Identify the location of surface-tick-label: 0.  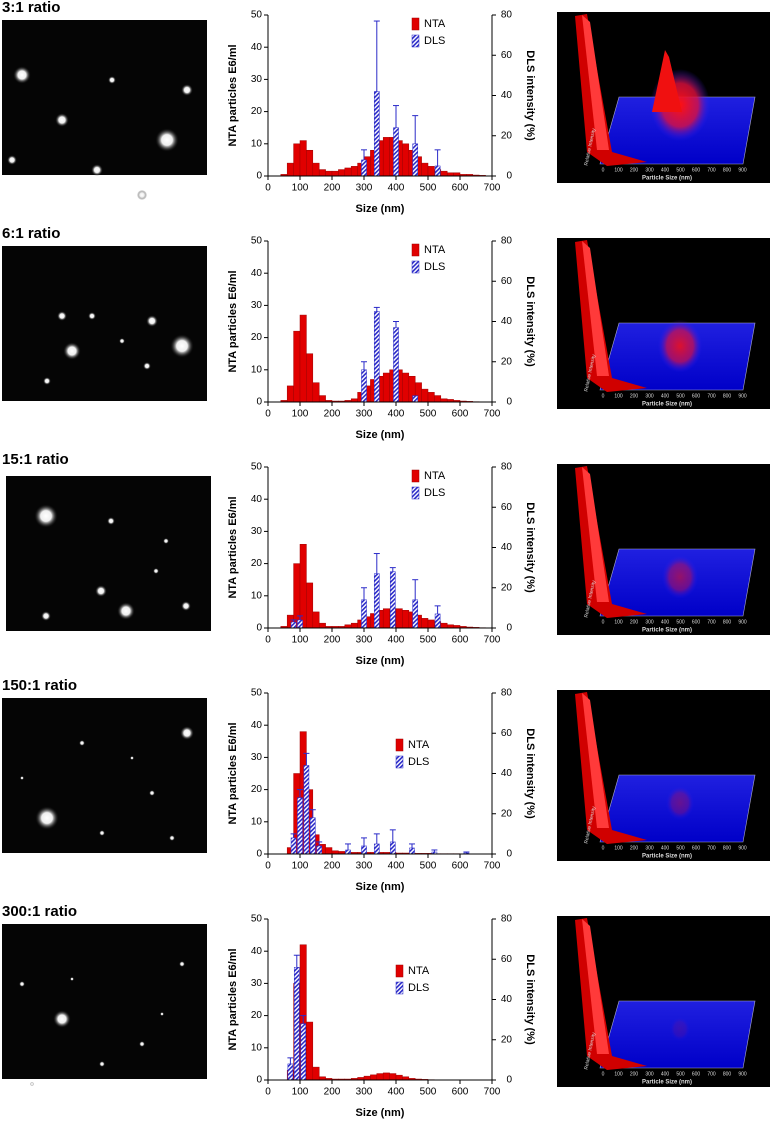
(603, 848).